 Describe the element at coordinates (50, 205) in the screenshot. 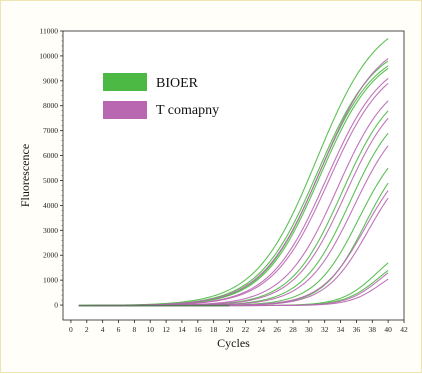

I see `y-tick-label: 4000` at that location.